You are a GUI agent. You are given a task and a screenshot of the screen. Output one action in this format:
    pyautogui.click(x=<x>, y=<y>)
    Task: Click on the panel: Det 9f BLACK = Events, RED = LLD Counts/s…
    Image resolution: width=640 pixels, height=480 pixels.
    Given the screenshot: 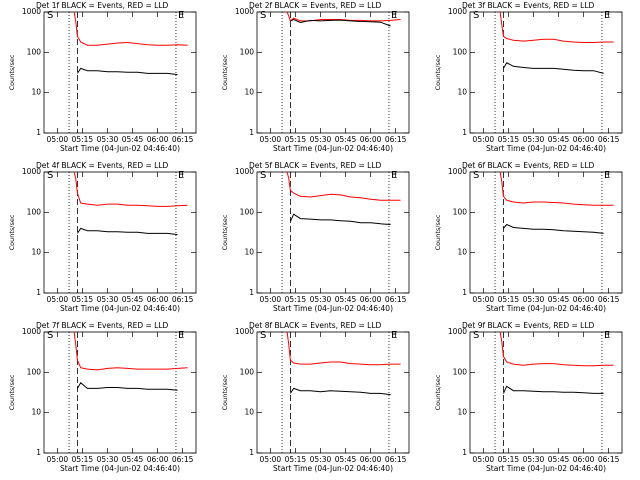 What is the action you would take?
    pyautogui.click(x=528, y=397)
    